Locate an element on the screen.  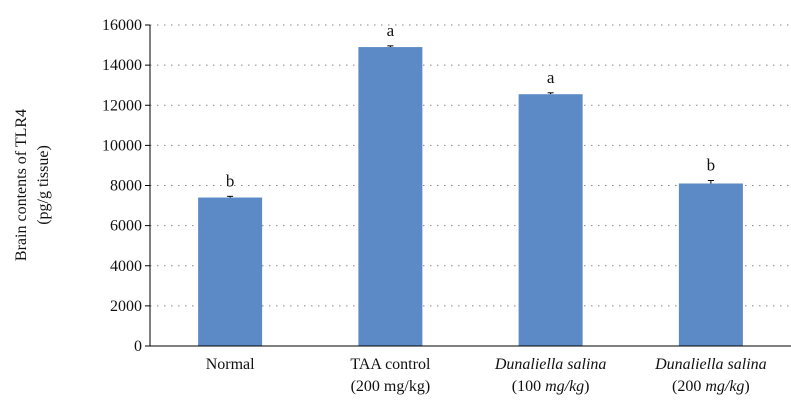
y-tick-label: 0 is located at coordinates (138, 346).